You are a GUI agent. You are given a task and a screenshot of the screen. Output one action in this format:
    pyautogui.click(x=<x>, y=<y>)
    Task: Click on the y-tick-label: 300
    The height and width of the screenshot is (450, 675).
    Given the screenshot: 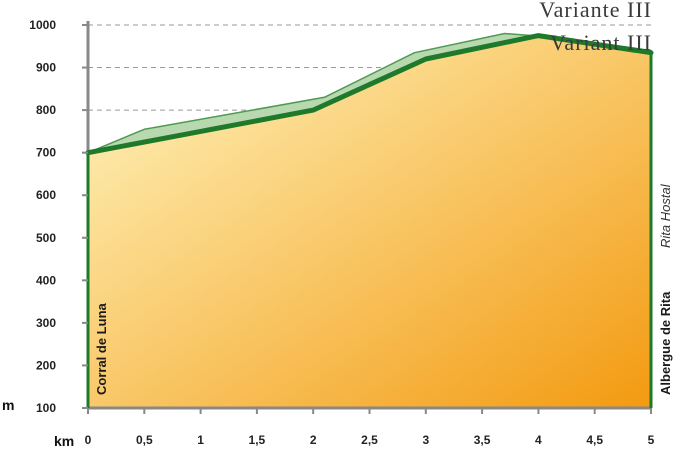 What is the action you would take?
    pyautogui.click(x=46, y=323)
    